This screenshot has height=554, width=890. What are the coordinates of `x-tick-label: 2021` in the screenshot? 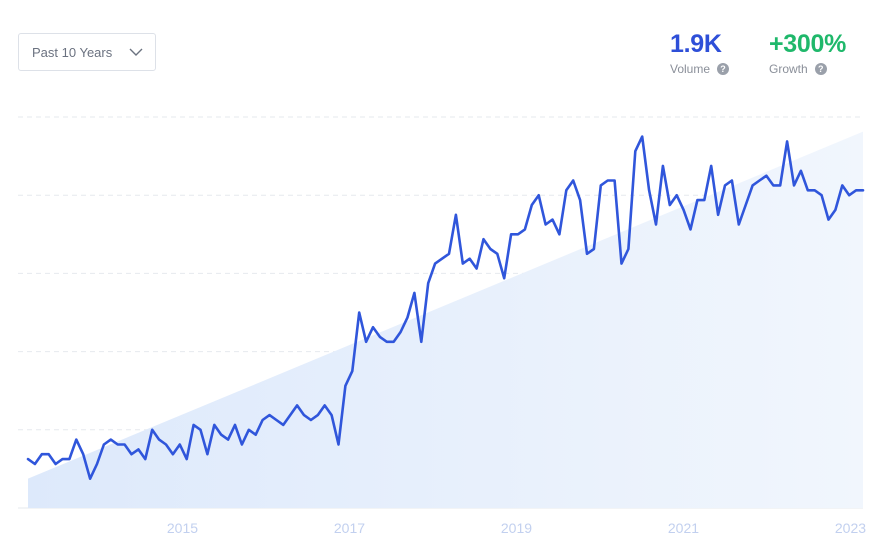 It's located at (683, 528).